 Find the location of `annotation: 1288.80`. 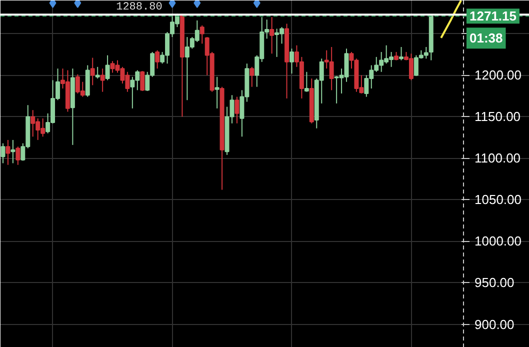

annotation: 1288.80 is located at coordinates (139, 8).